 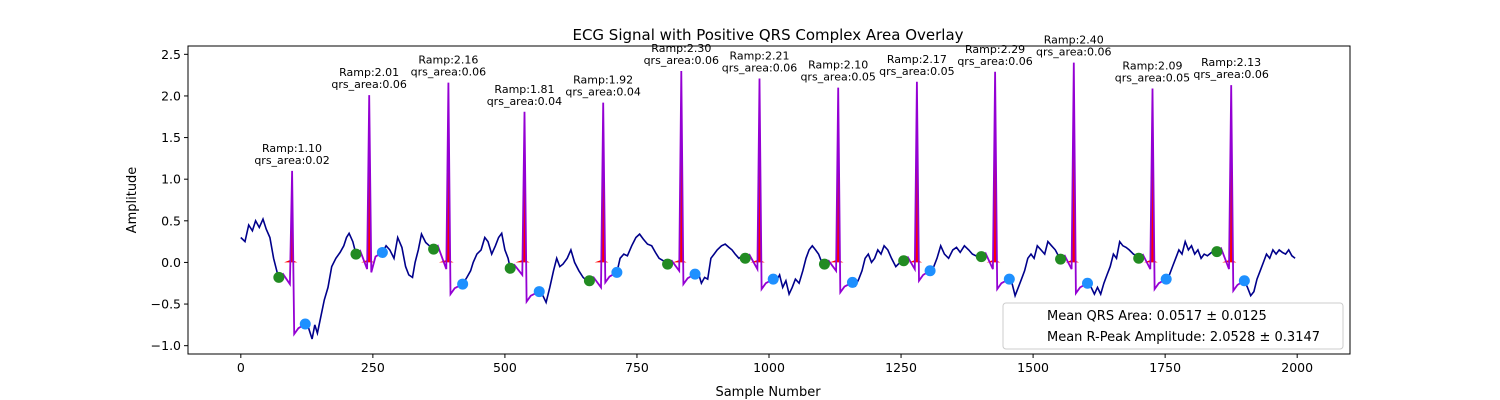 I want to click on legend-entry-r-peak-amplitude: Mean R-Peak Amplitude: 2.0528 ± 0.3147, so click(x=1183, y=337).